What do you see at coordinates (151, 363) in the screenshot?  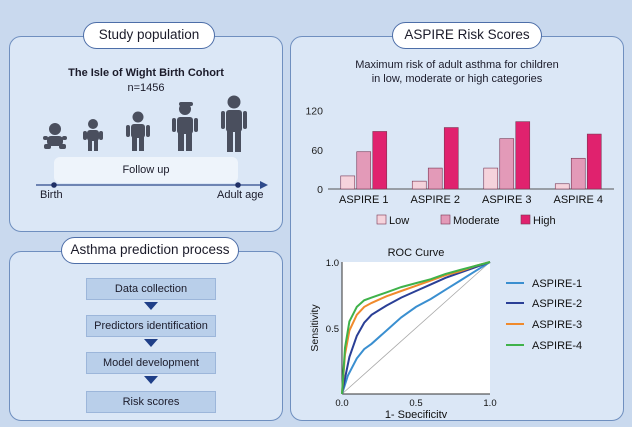 I see `step-model-development: Model development` at bounding box center [151, 363].